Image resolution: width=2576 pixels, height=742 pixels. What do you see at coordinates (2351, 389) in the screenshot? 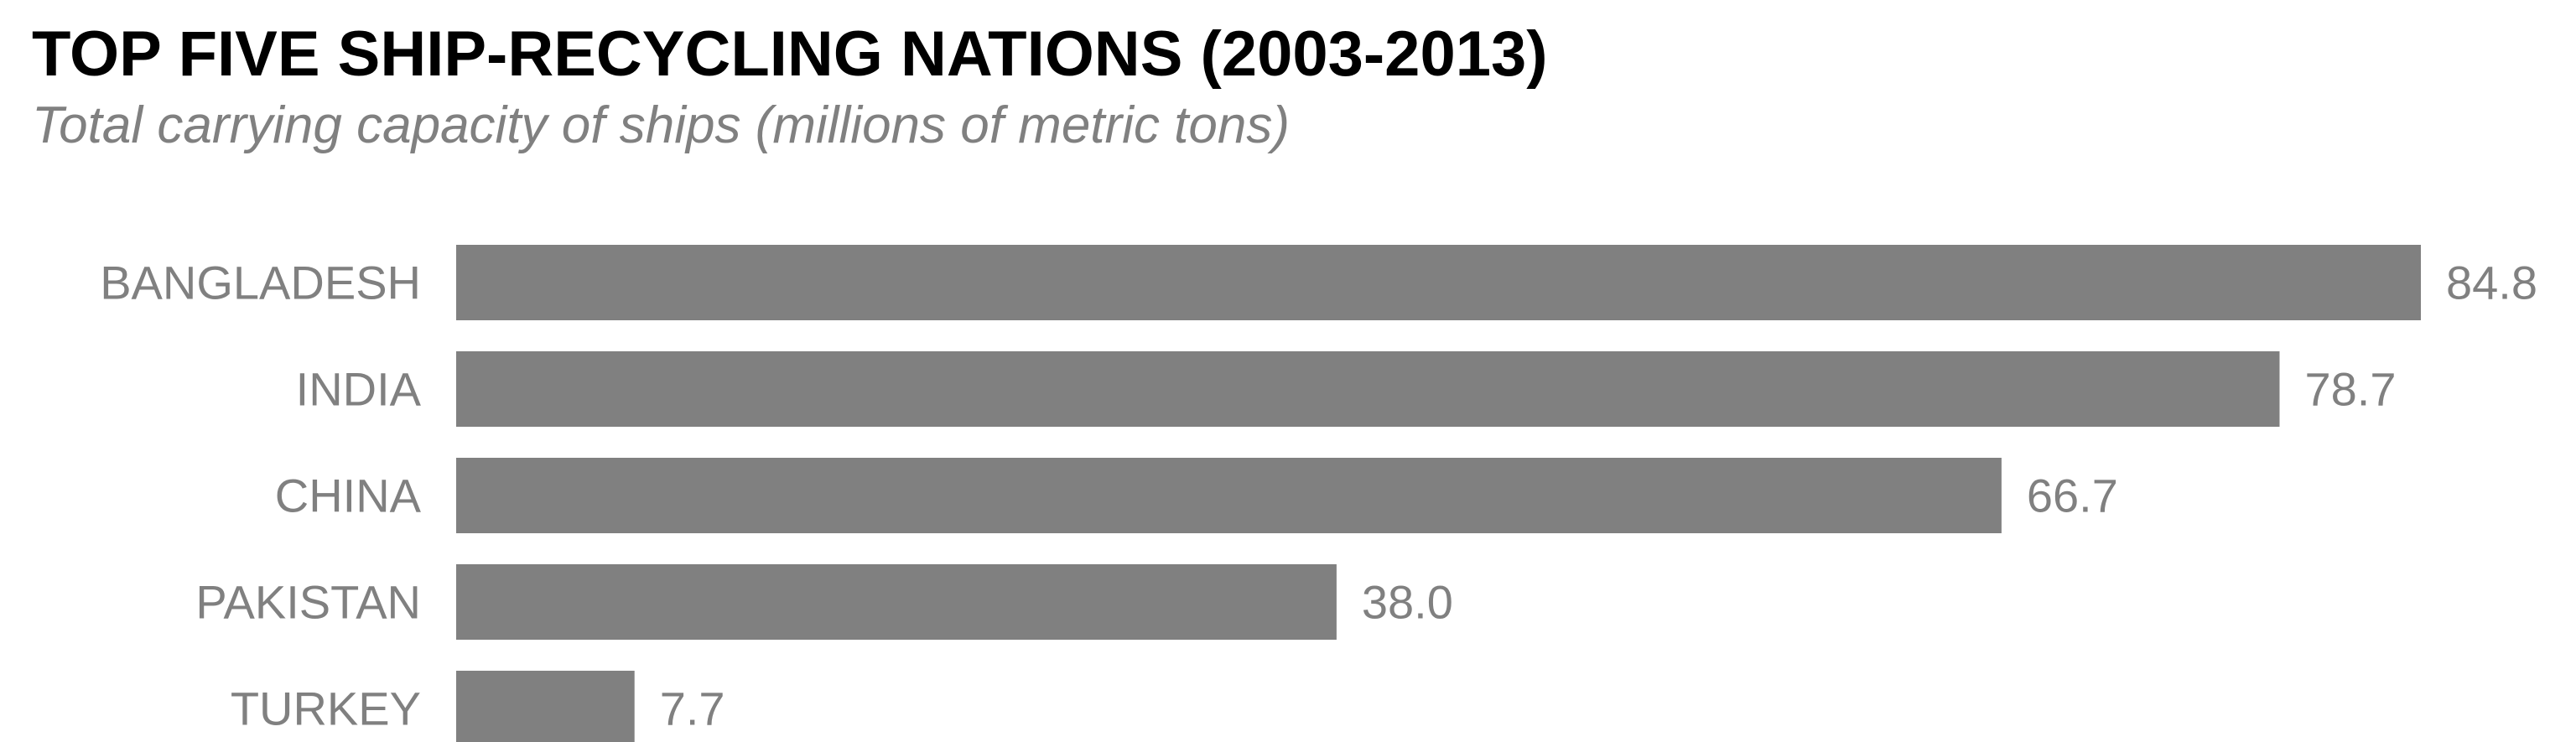
I see `value-label-india: 78.7` at bounding box center [2351, 389].